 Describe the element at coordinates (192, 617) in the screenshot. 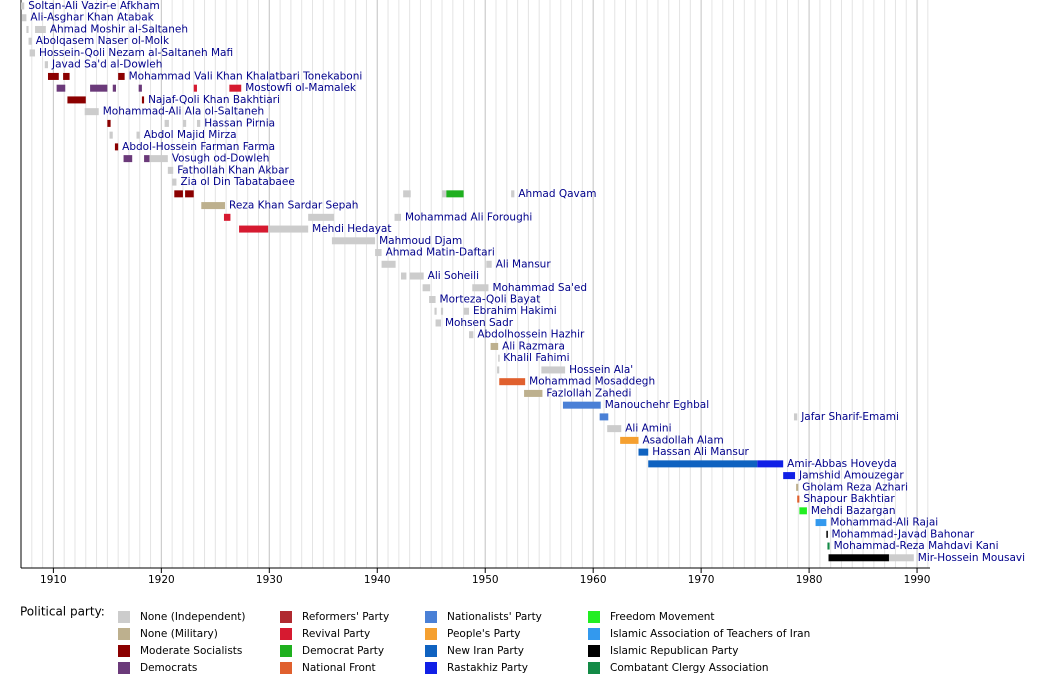

I see `legend-label: None (Independent)` at that location.